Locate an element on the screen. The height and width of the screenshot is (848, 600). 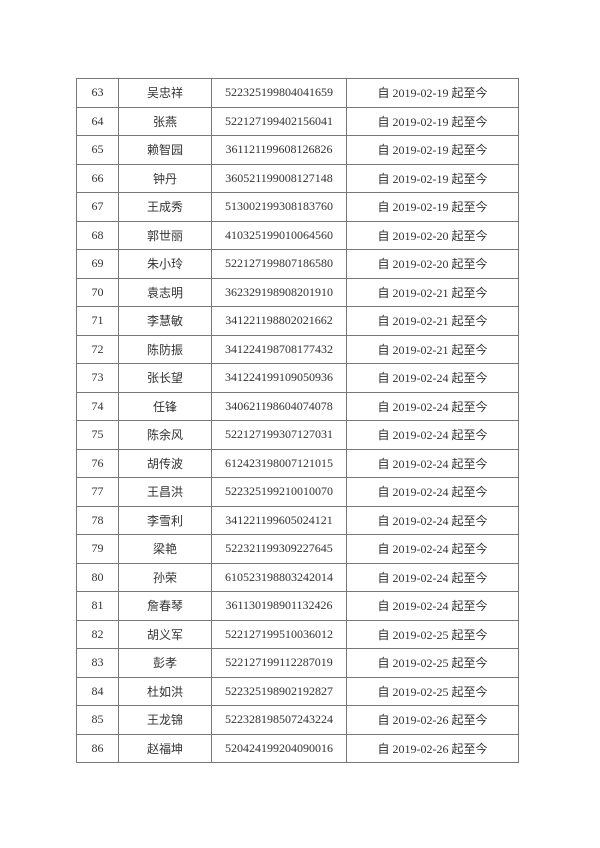
person-name-cell: 袁志明 is located at coordinates (165, 292).